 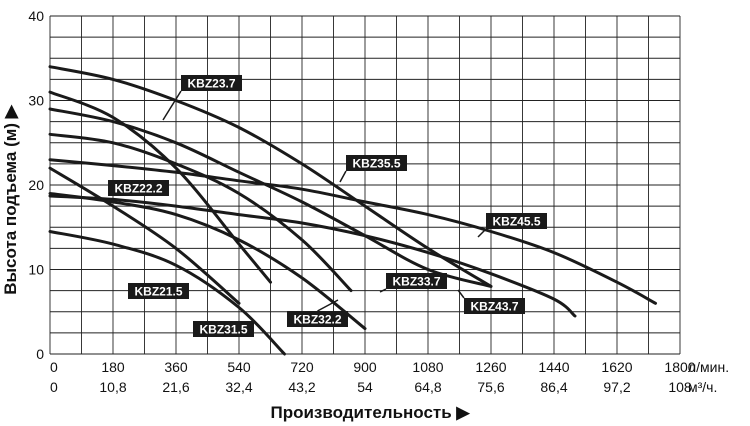 I want to click on x-tick-label-m3h: 97,2, so click(x=616, y=387).